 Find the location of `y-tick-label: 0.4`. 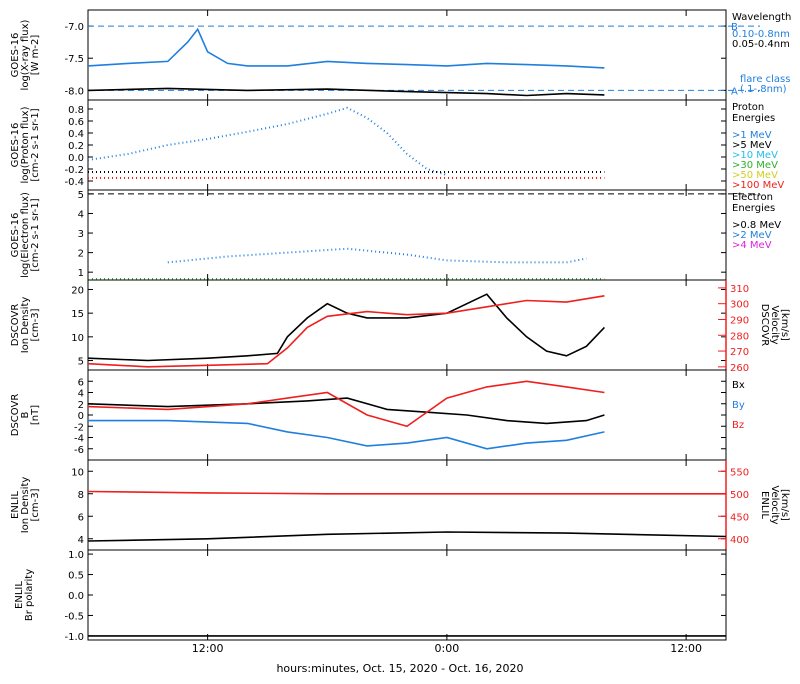

y-tick-label: 0.4 is located at coordinates (76, 134).